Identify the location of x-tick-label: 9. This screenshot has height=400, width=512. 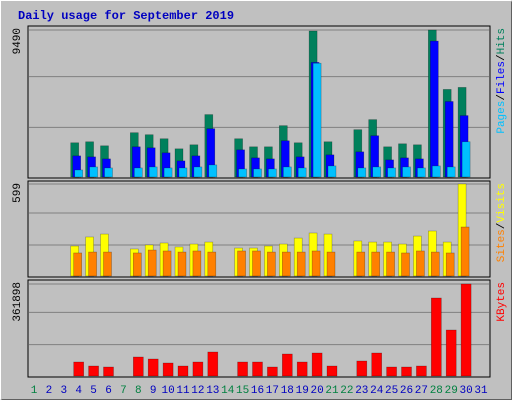
(153, 391).